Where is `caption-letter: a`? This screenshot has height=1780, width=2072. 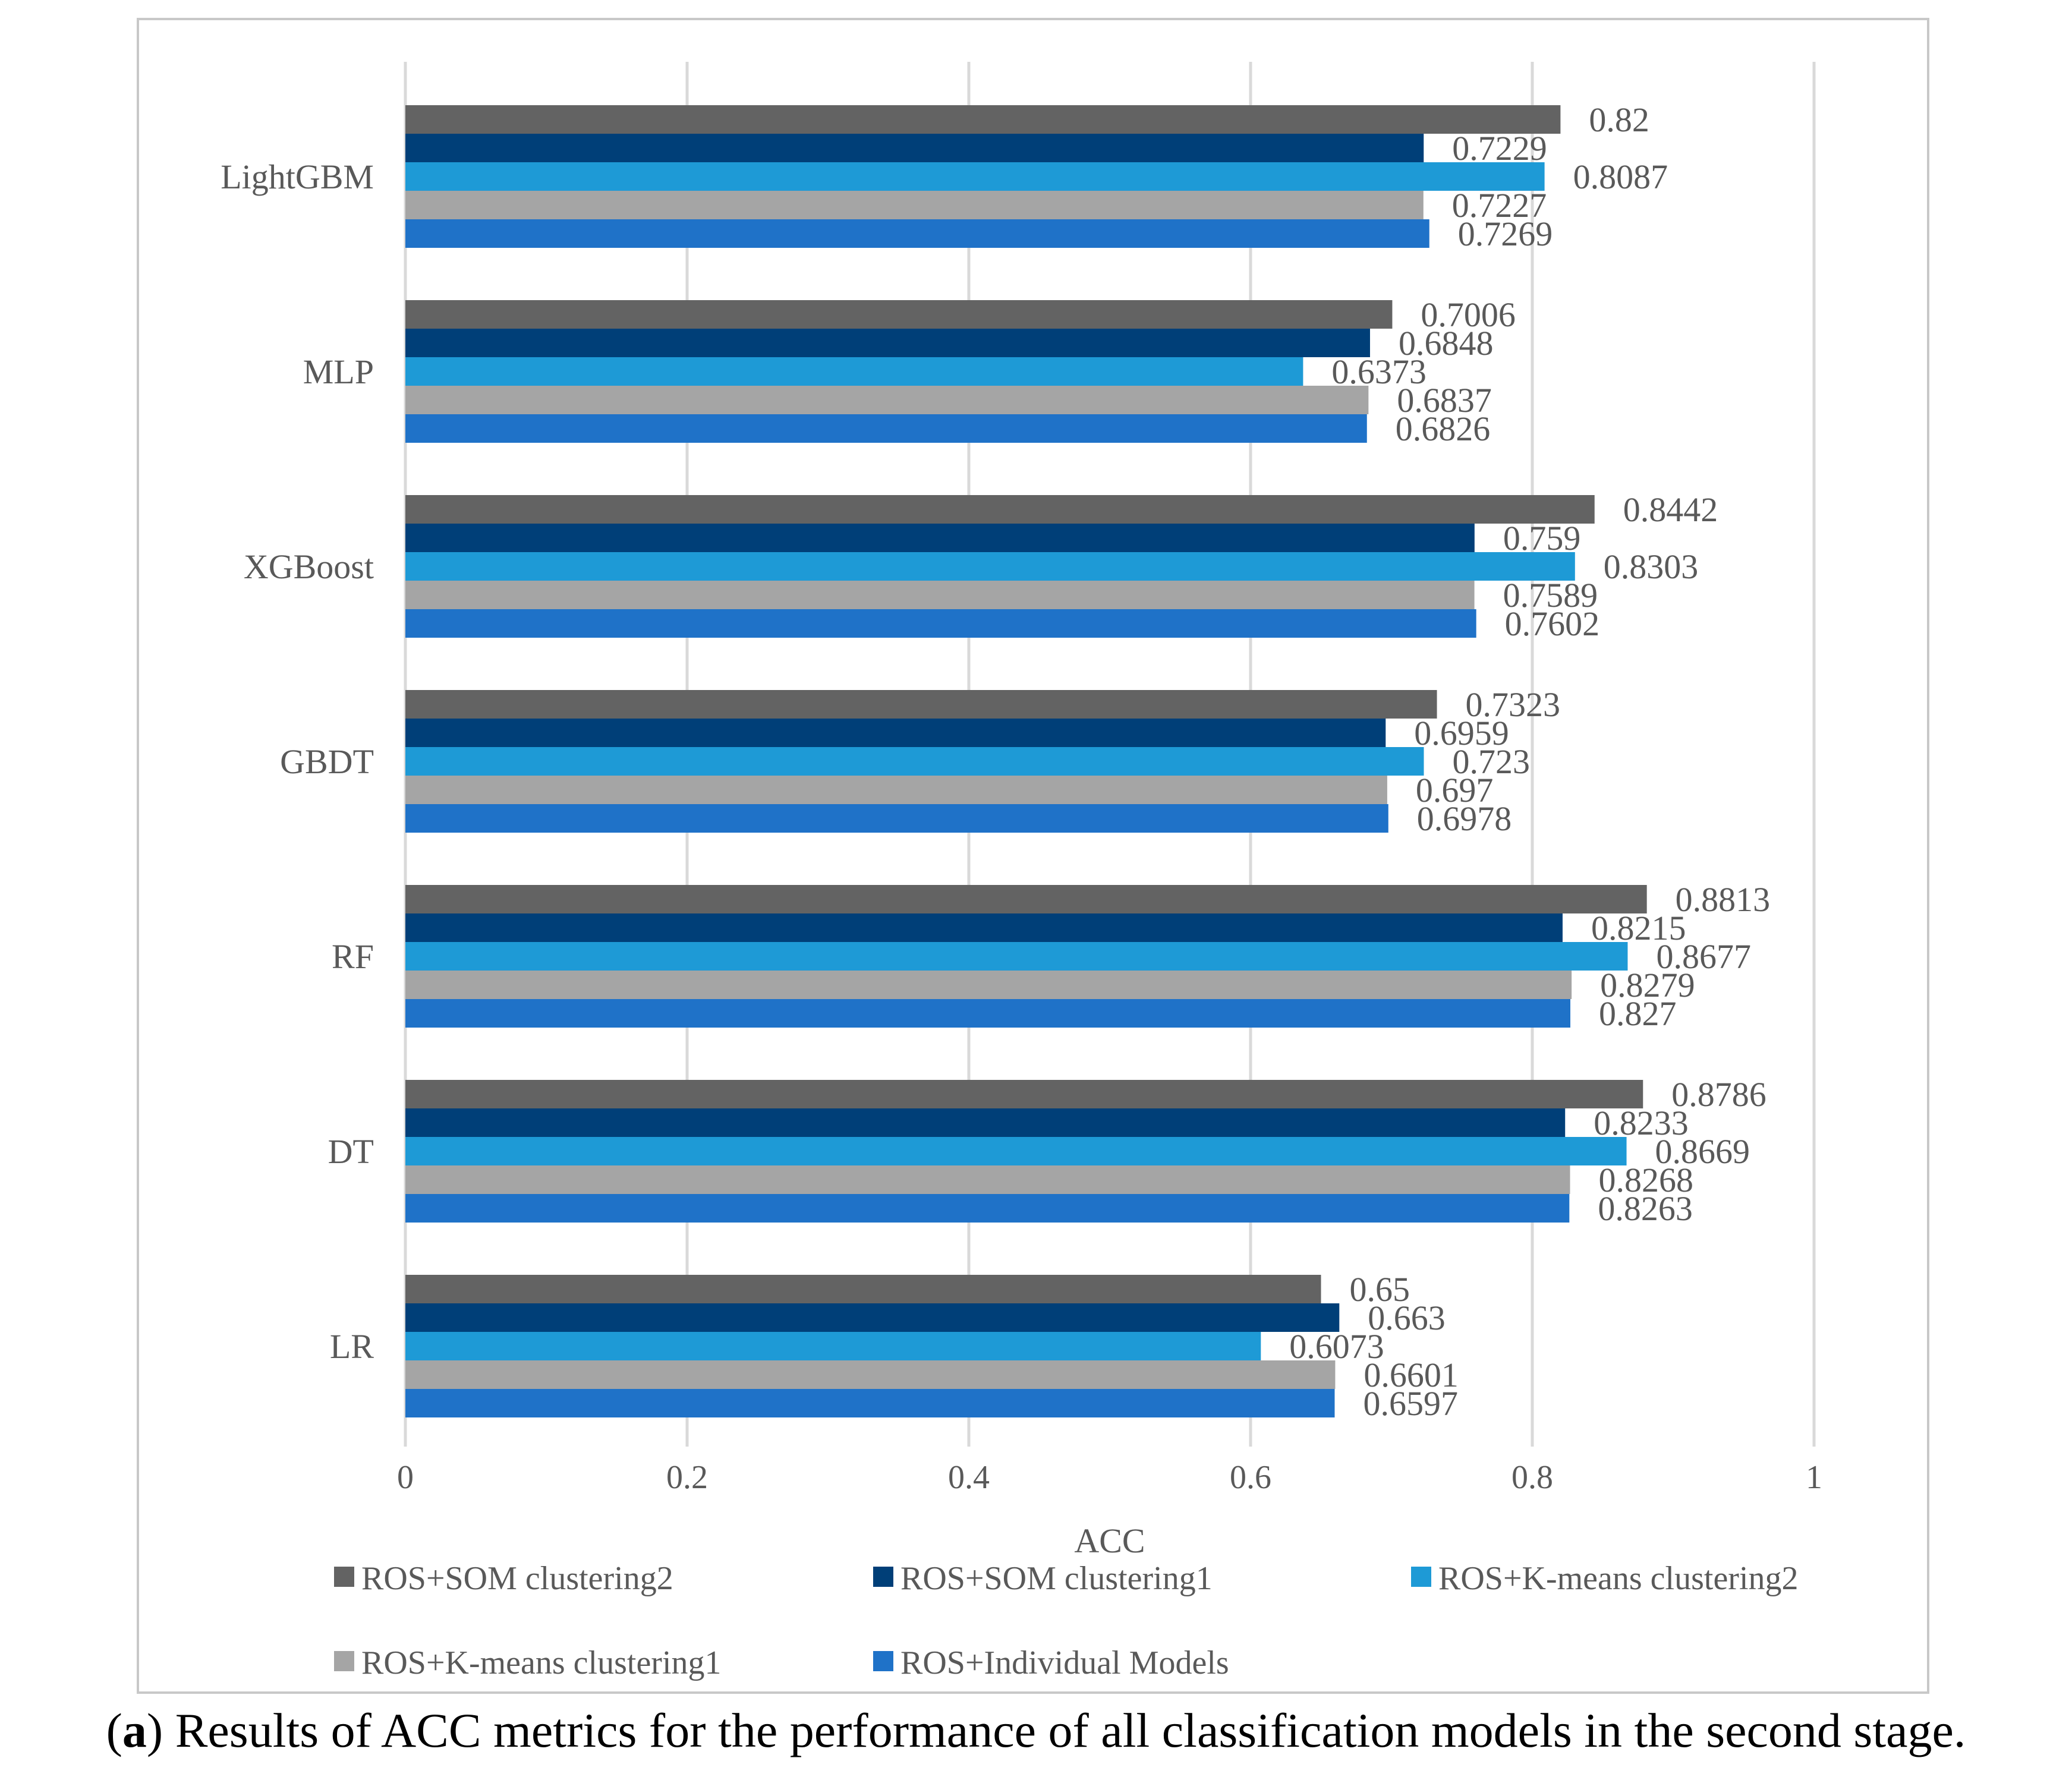
caption-letter: a is located at coordinates (134, 1730).